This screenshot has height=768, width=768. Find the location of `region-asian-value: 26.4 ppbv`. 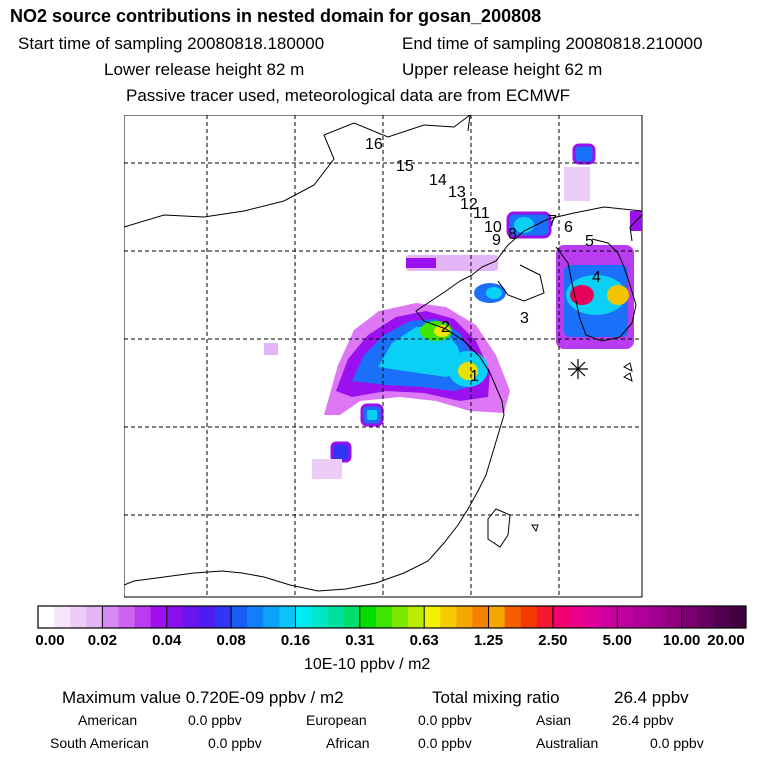

region-asian-value: 26.4 ppbv is located at coordinates (643, 720).